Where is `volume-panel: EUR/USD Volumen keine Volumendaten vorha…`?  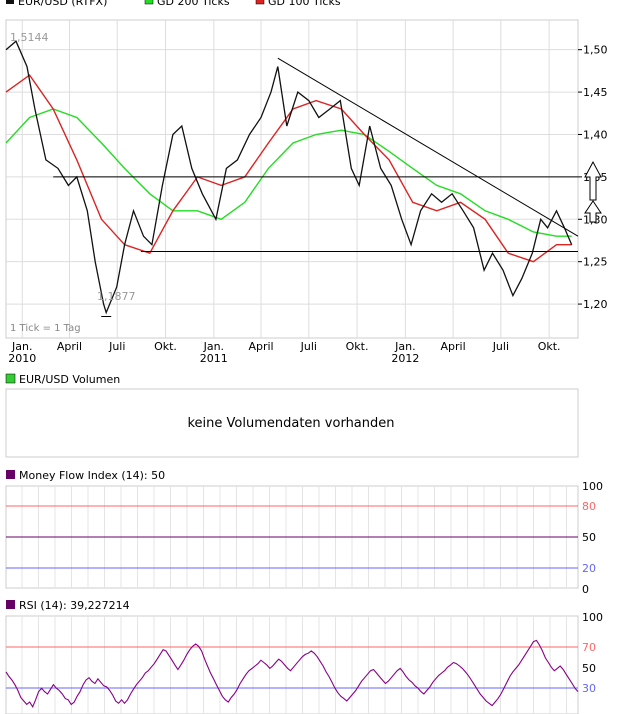
volume-panel: EUR/USD Volumen keine Volumendaten vorha… is located at coordinates (292, 415).